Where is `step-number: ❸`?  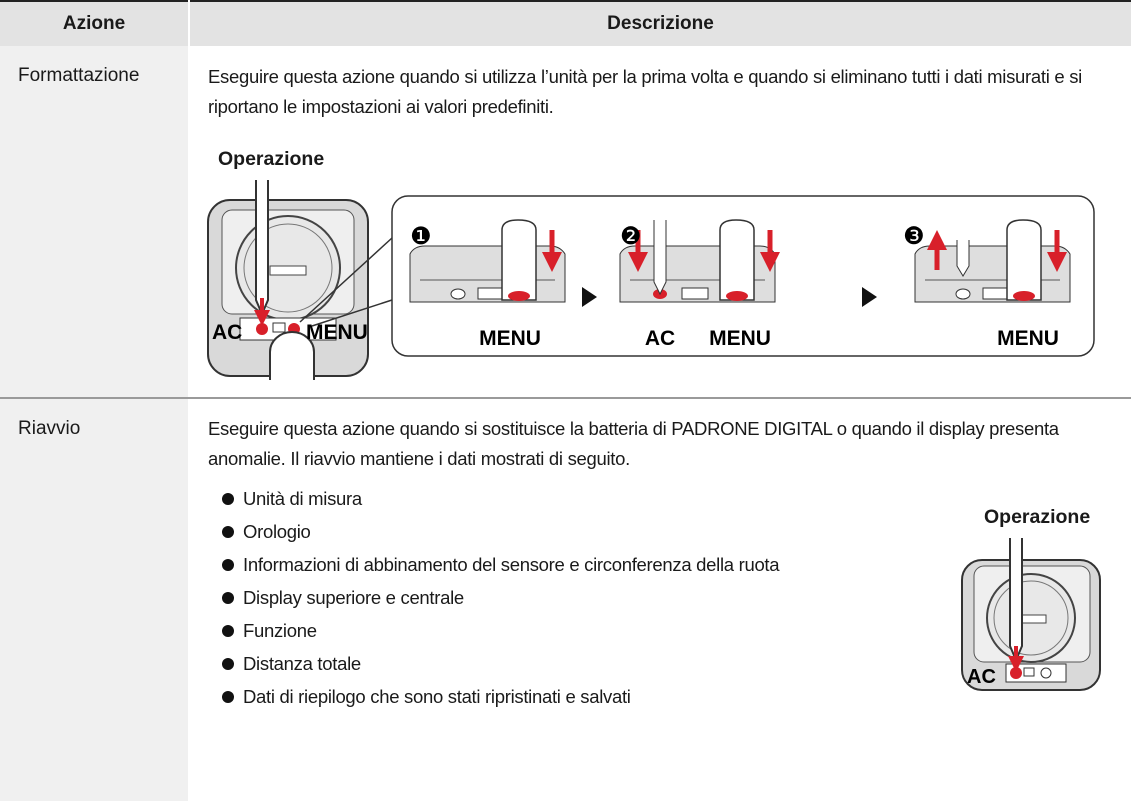
step-number: ❸ is located at coordinates (914, 236).